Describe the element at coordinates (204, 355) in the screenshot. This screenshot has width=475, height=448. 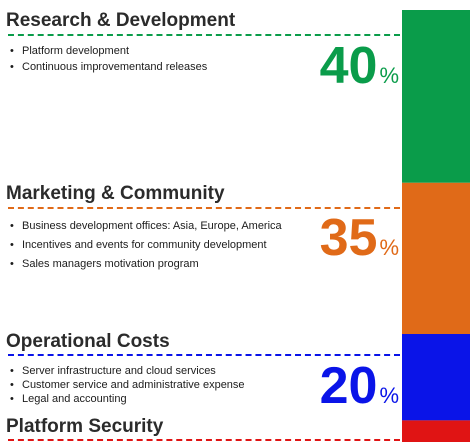
I see `section-rule-operational` at that location.